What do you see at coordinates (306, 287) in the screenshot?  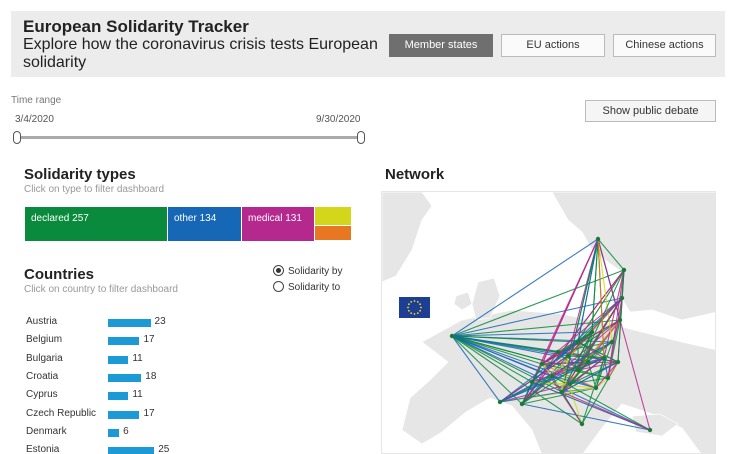 I see `radio-solidarity-to: Solidarity to` at bounding box center [306, 287].